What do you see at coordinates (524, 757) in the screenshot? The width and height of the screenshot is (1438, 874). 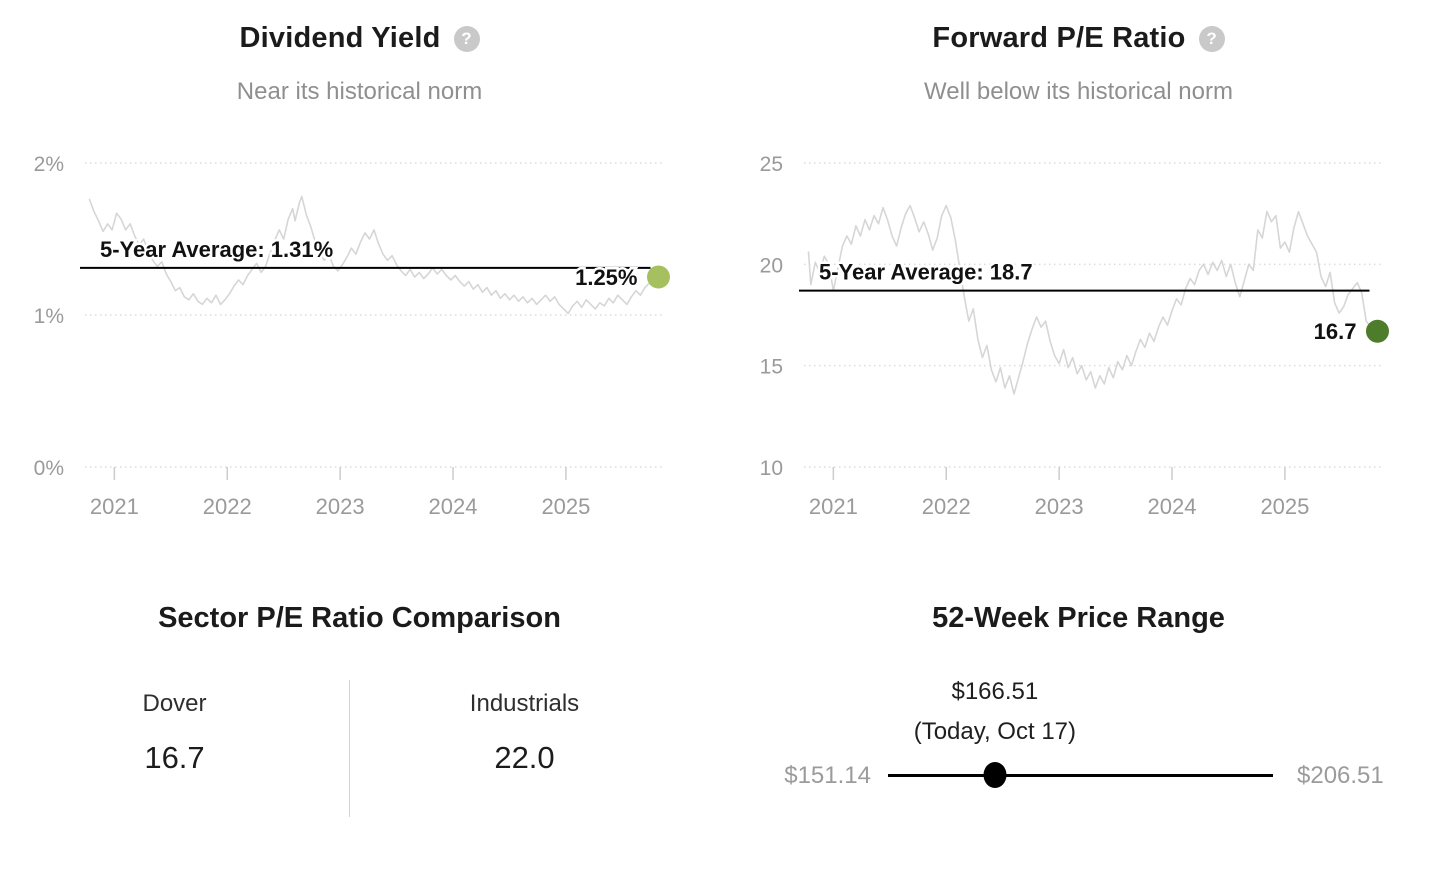 I see `comparison-value: 22.0` at bounding box center [524, 757].